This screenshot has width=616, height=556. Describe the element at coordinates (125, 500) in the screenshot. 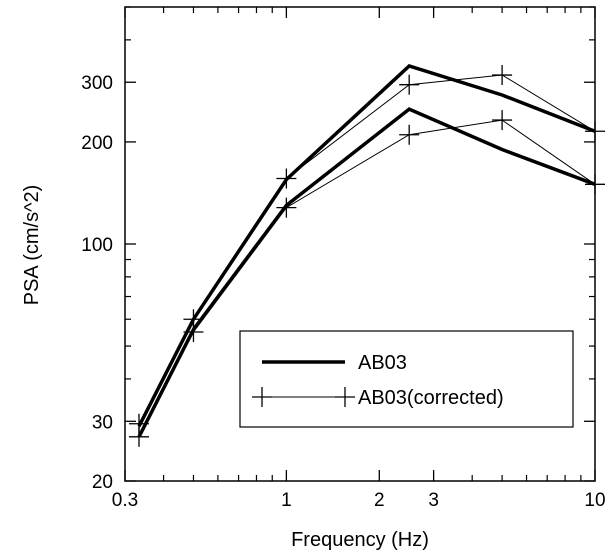

I see `x-tick-label: 0.3` at that location.